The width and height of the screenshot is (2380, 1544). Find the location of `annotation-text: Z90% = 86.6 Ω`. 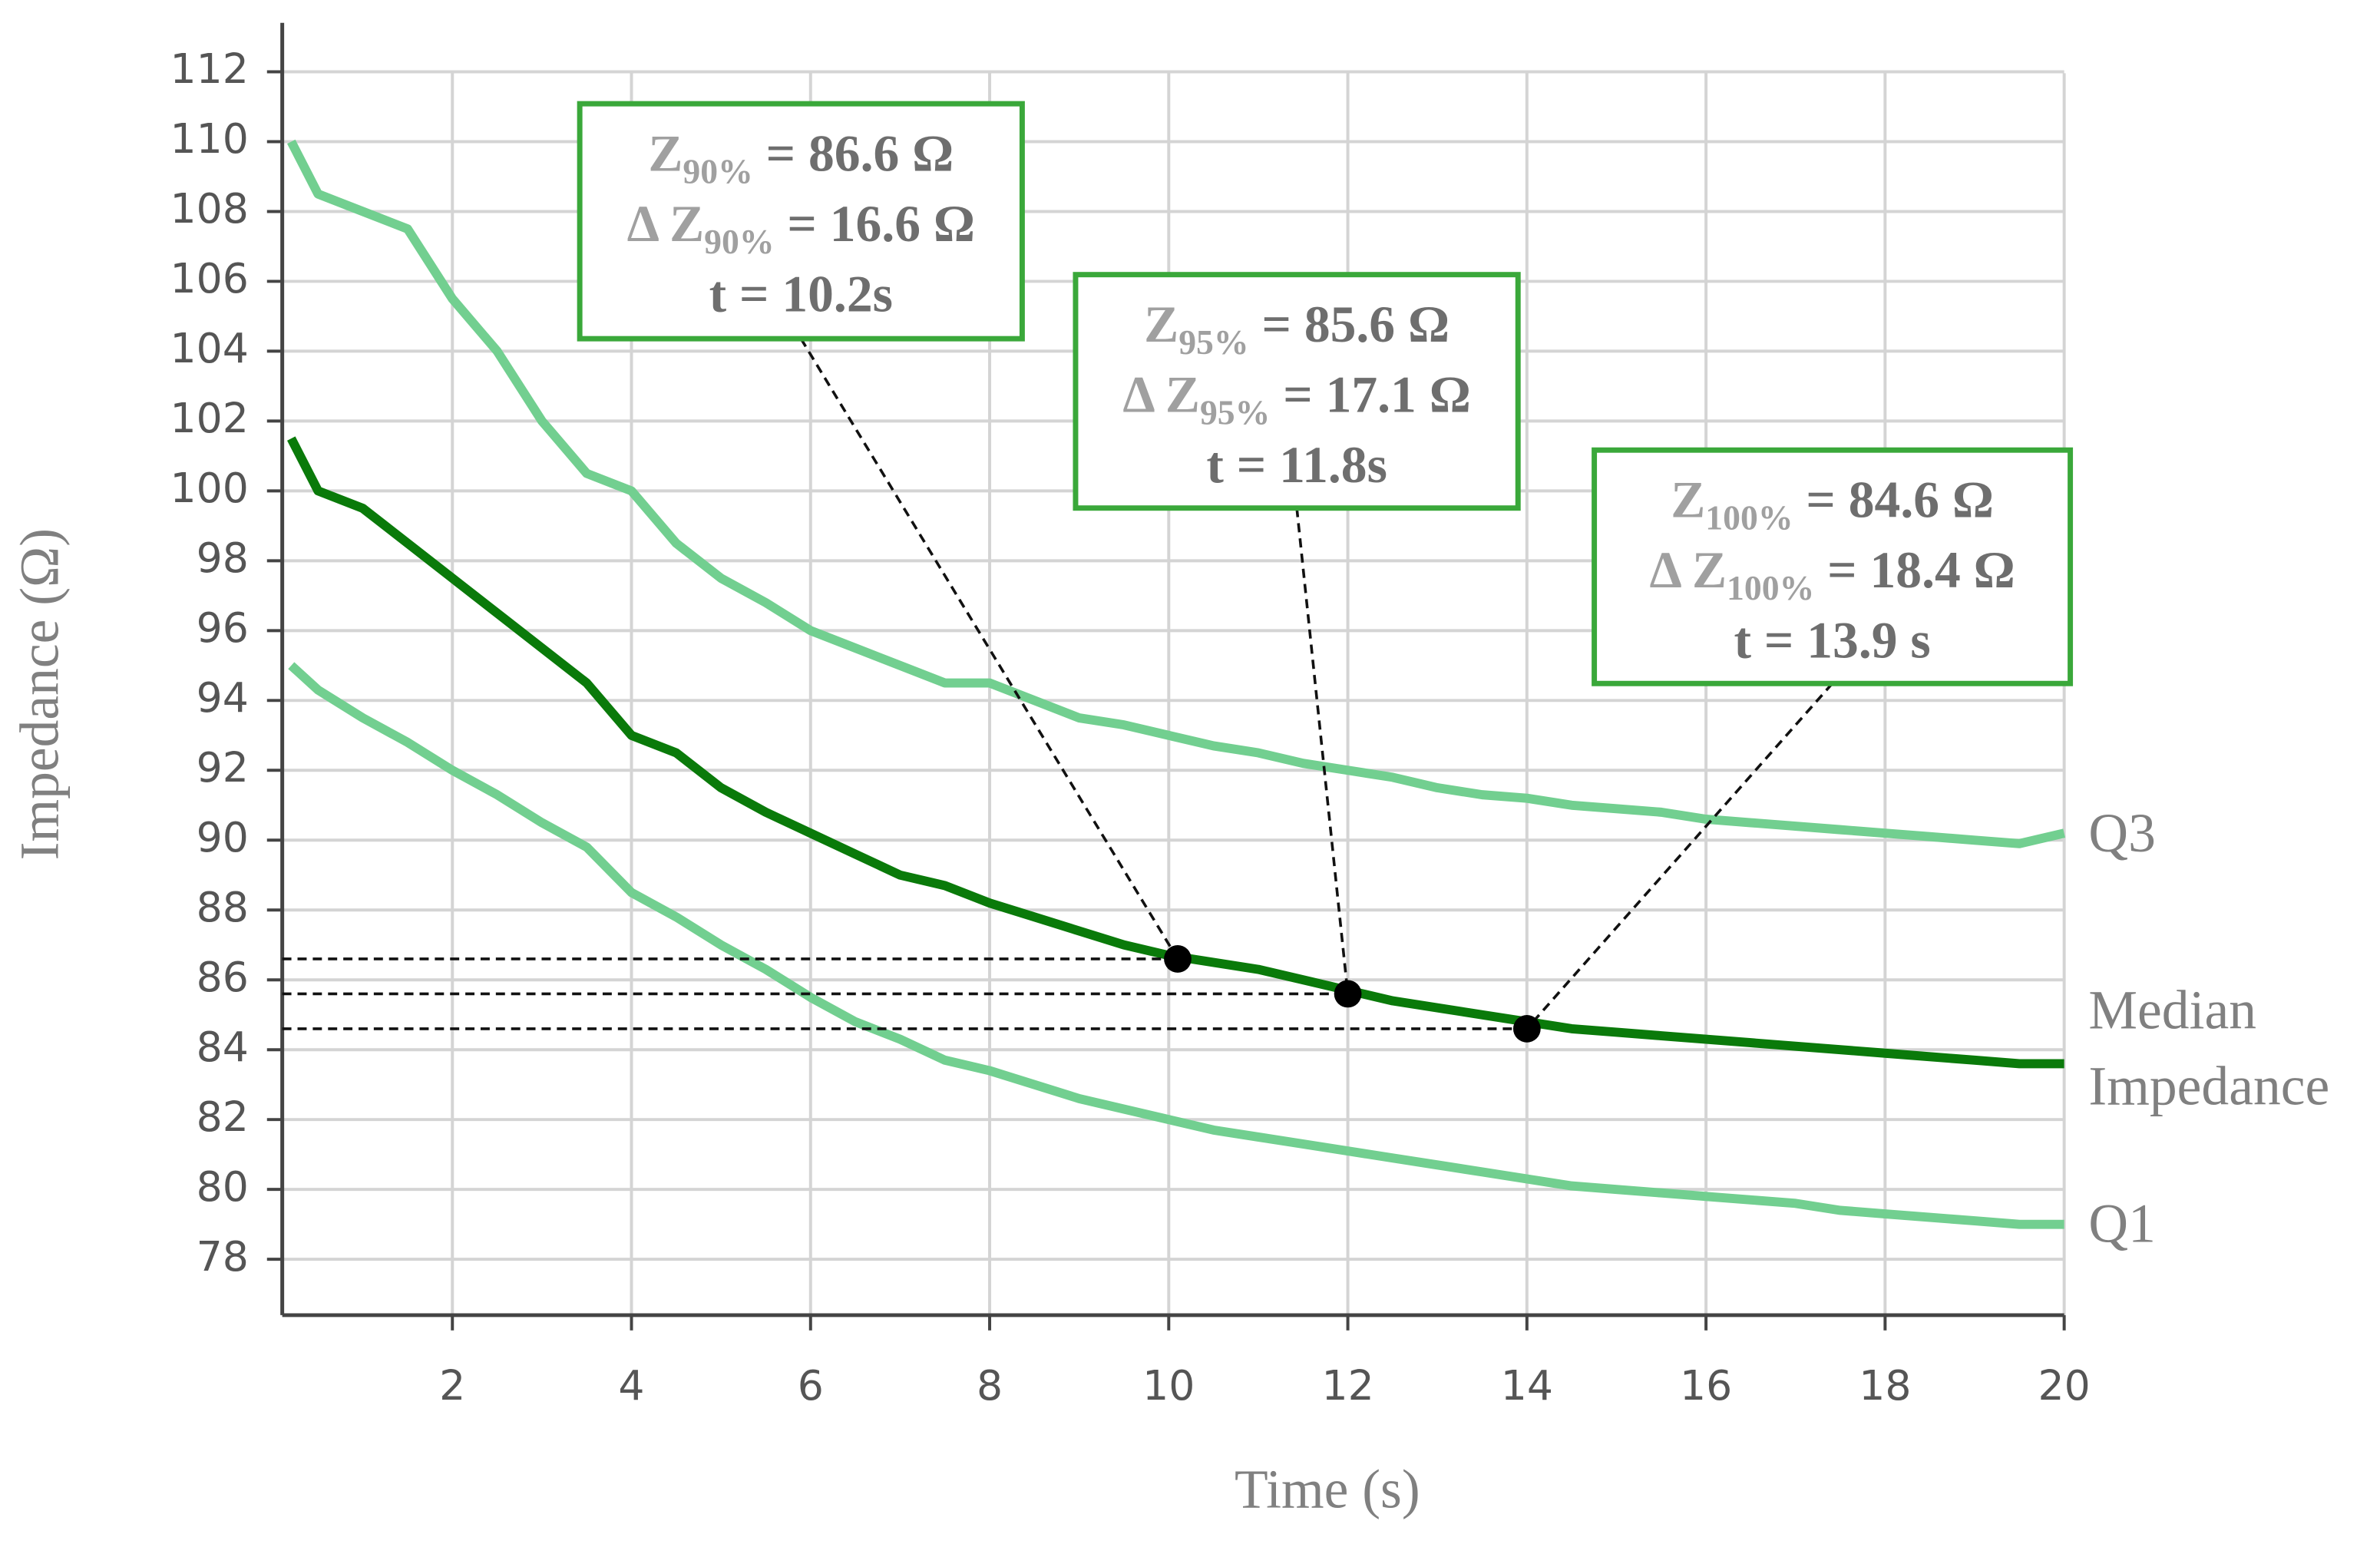

annotation-text: Z90% = 86.6 Ω is located at coordinates (801, 158).